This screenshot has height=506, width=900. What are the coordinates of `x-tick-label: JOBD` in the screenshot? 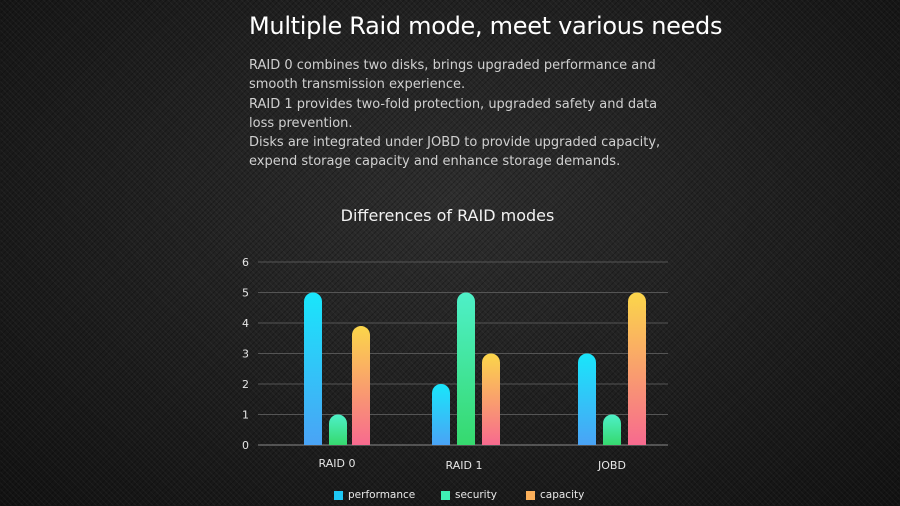 It's located at (611, 465).